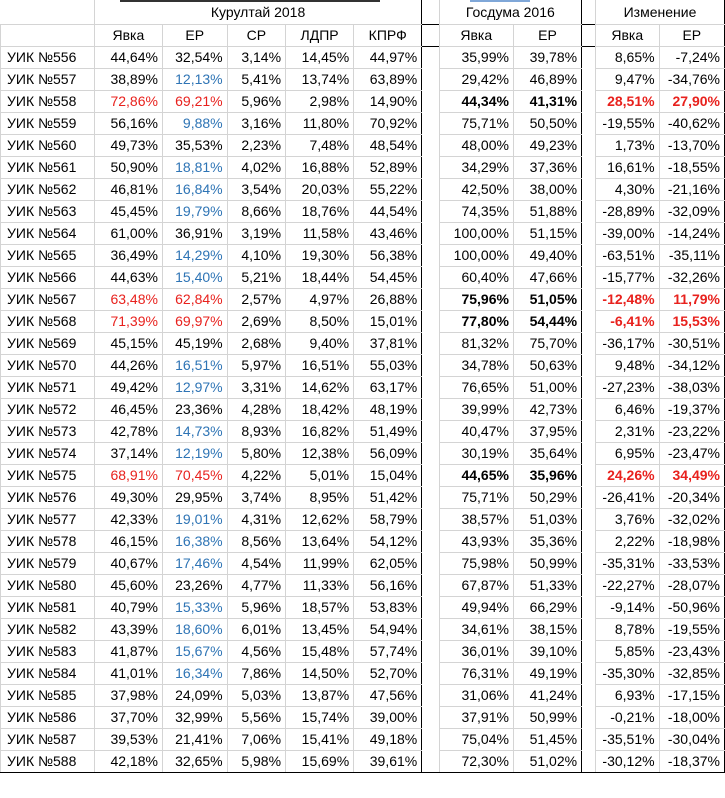 The width and height of the screenshot is (725, 798). What do you see at coordinates (388, 585) in the screenshot?
I see `kurultai-value-cell: 56,16%` at bounding box center [388, 585].